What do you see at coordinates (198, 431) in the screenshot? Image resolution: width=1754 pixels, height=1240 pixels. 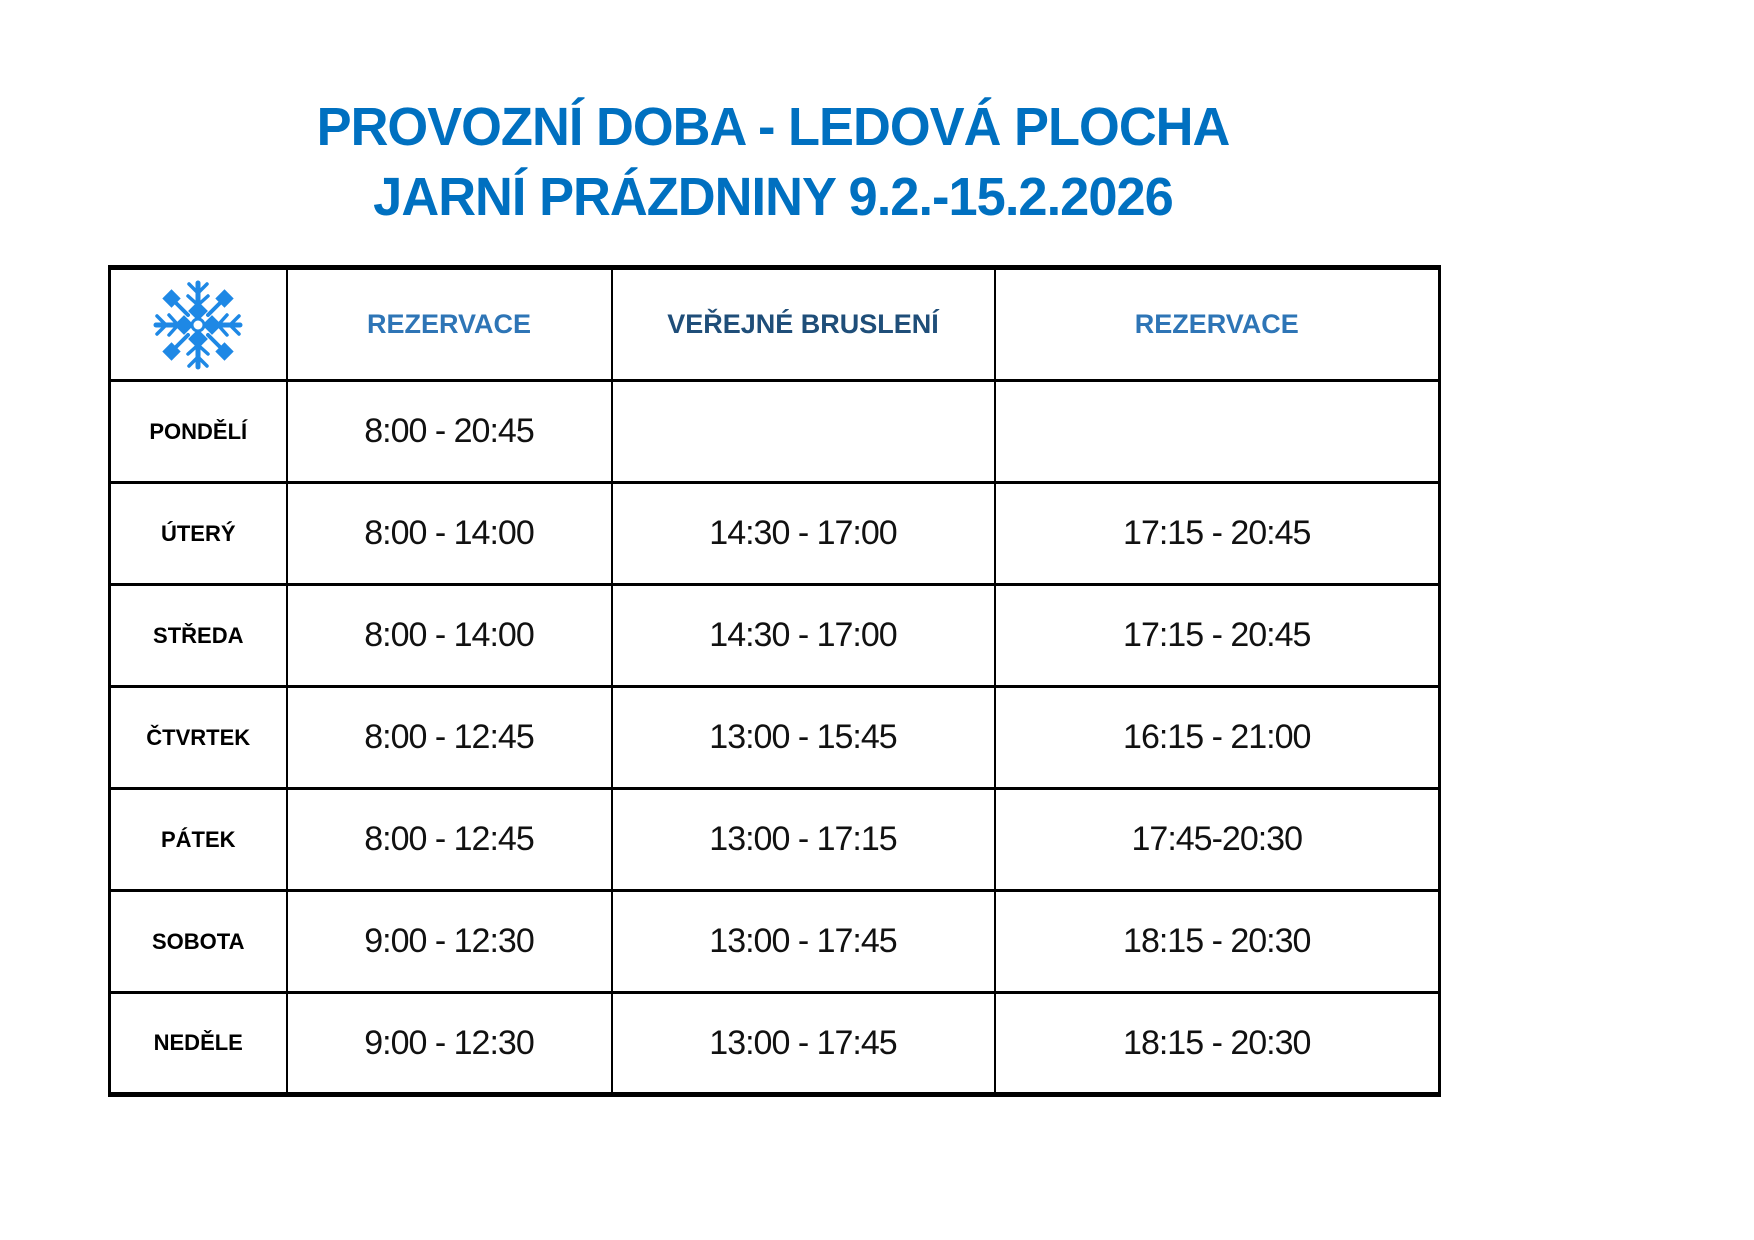 I see `day-label: PONDĚLÍ` at bounding box center [198, 431].